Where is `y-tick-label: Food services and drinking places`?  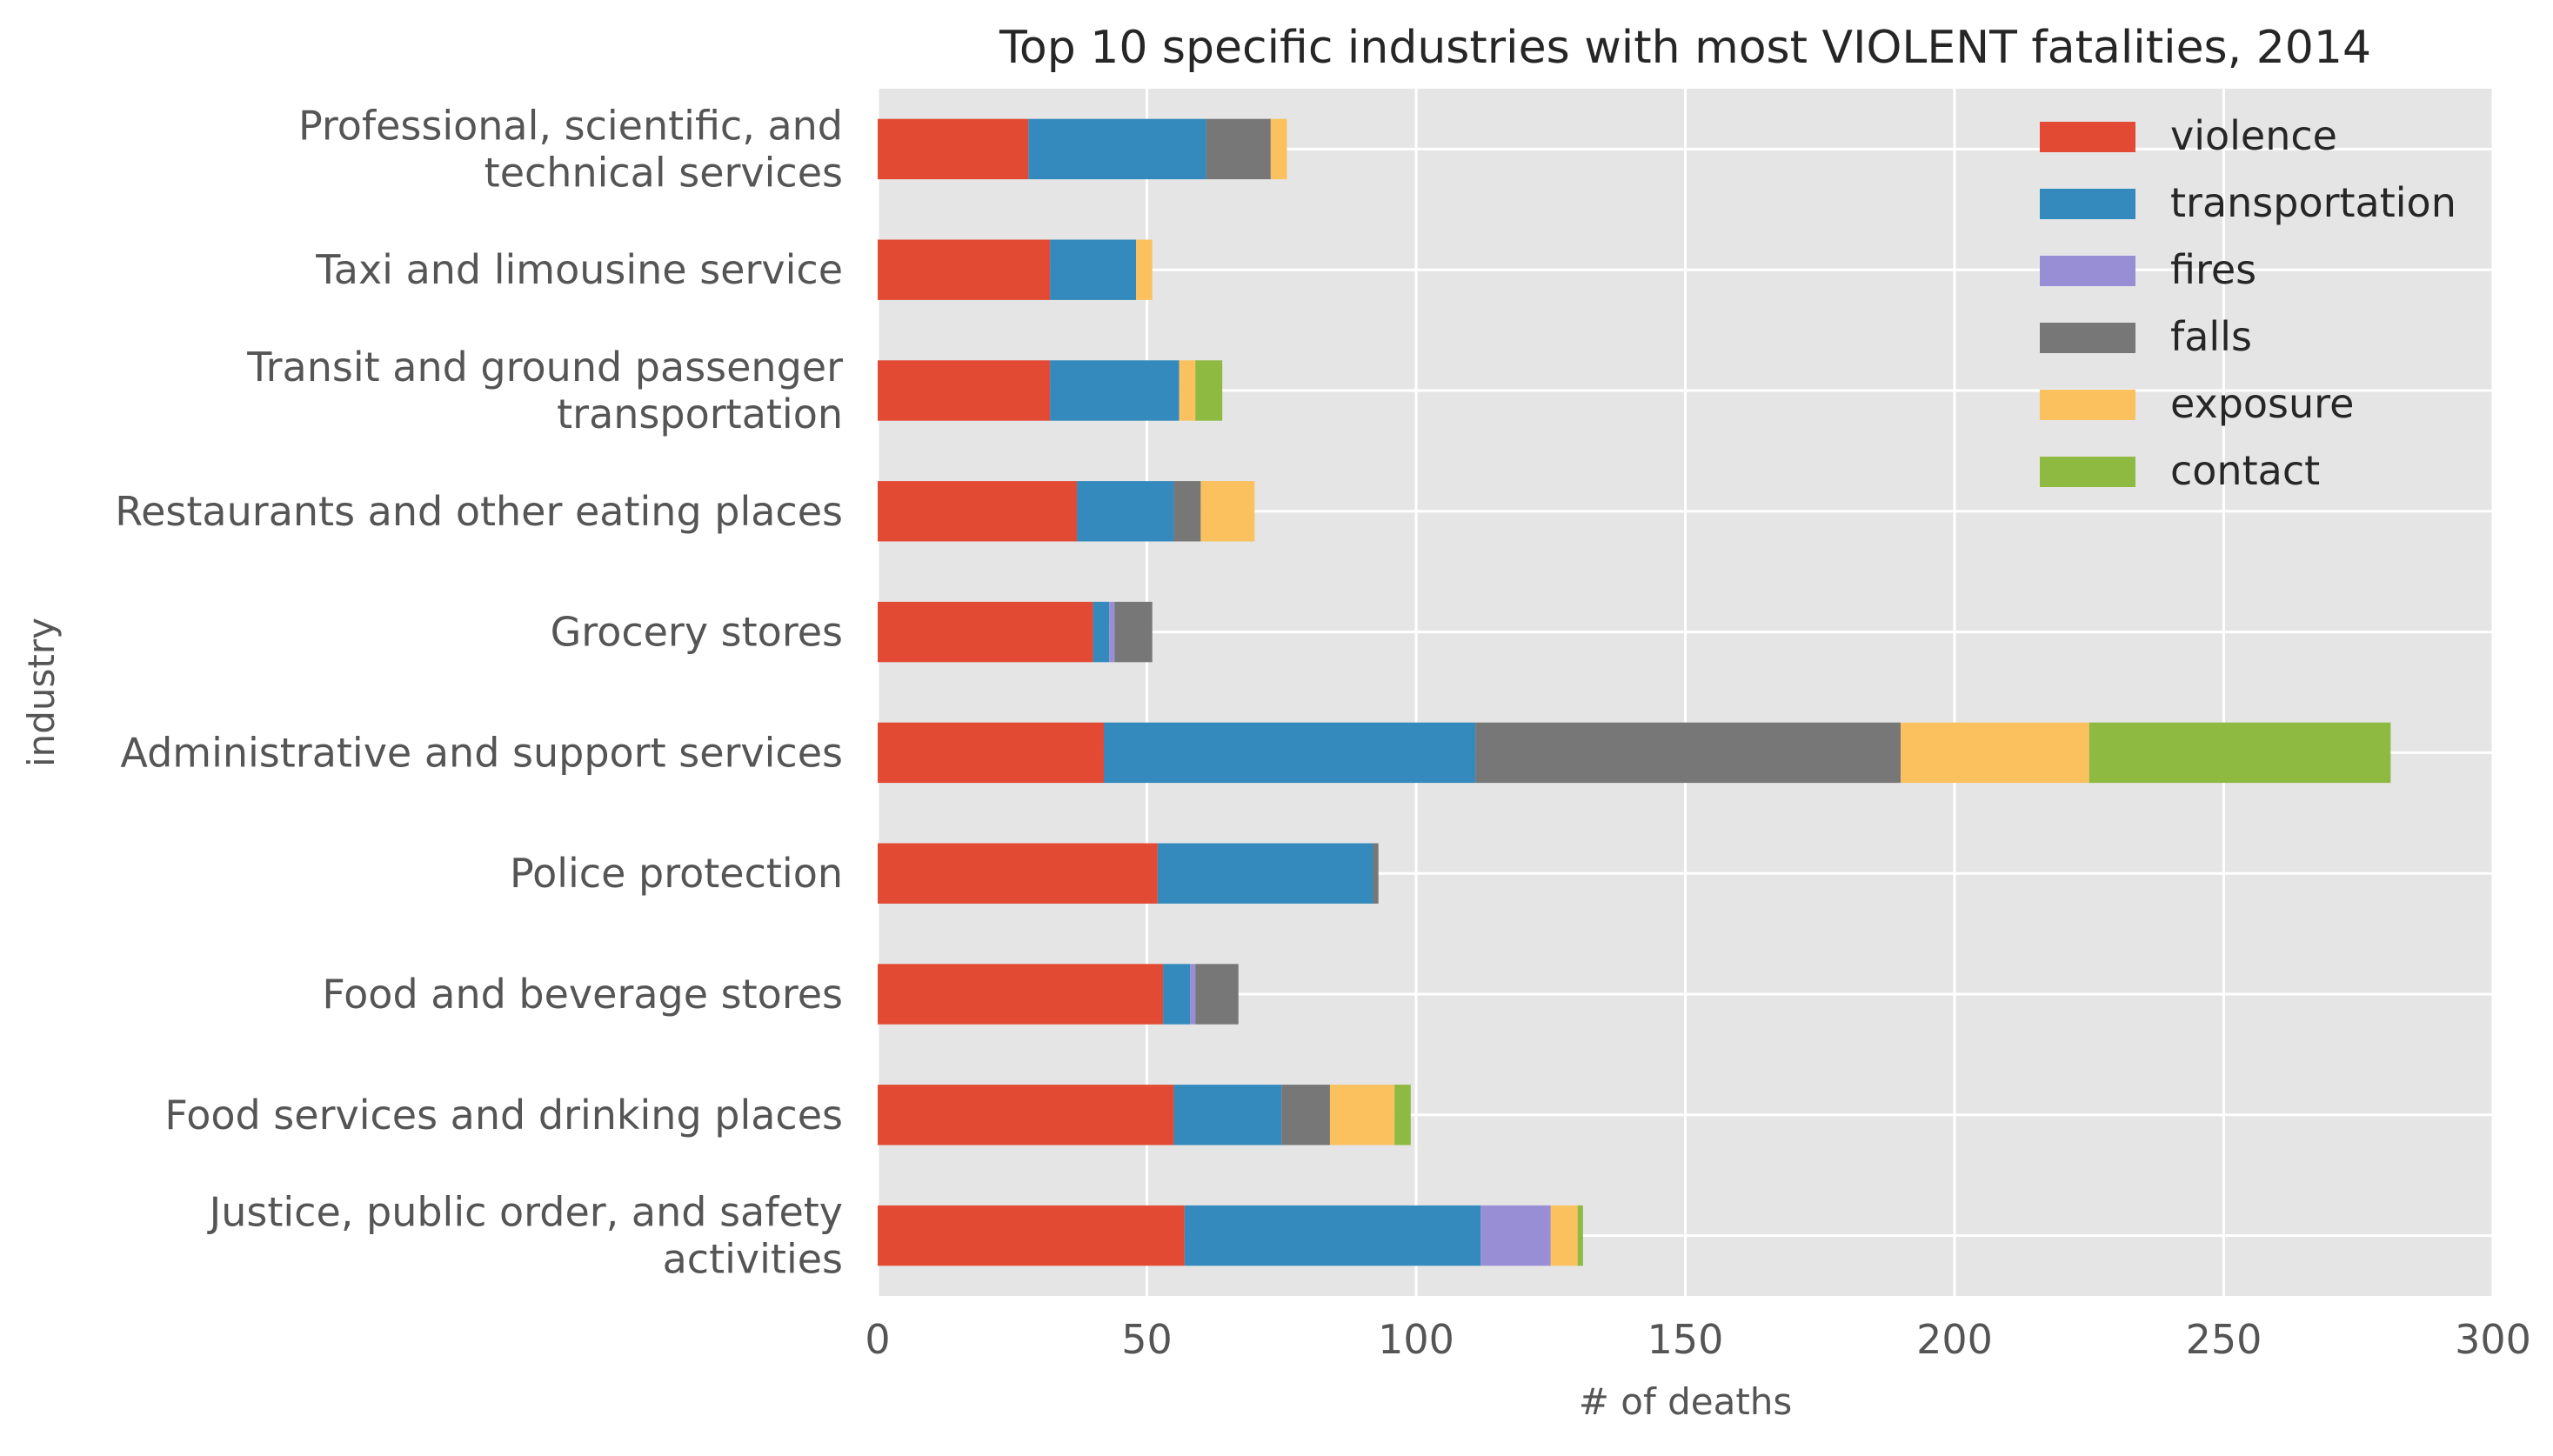
y-tick-label: Food services and drinking places is located at coordinates (503, 1115).